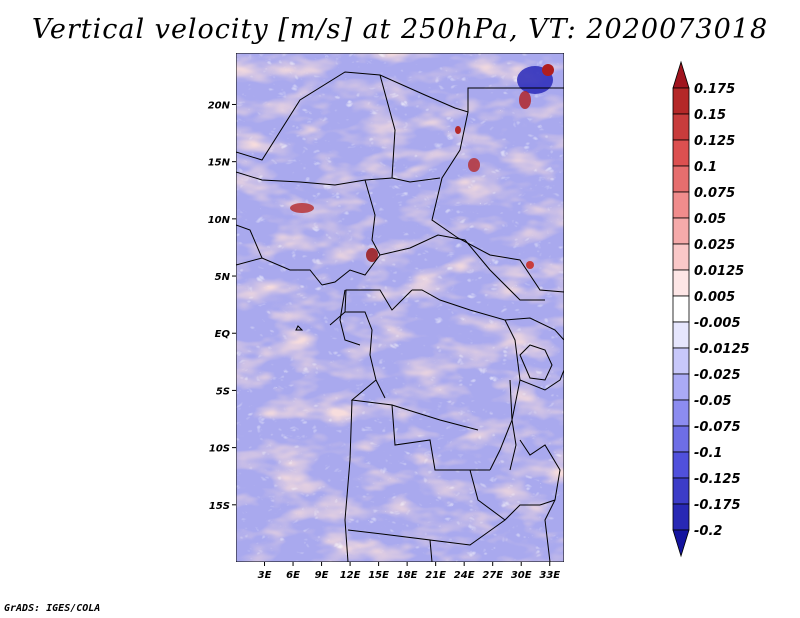 This screenshot has width=800, height=618. Describe the element at coordinates (464, 575) in the screenshot. I see `lon-tick-label: 24E` at that location.